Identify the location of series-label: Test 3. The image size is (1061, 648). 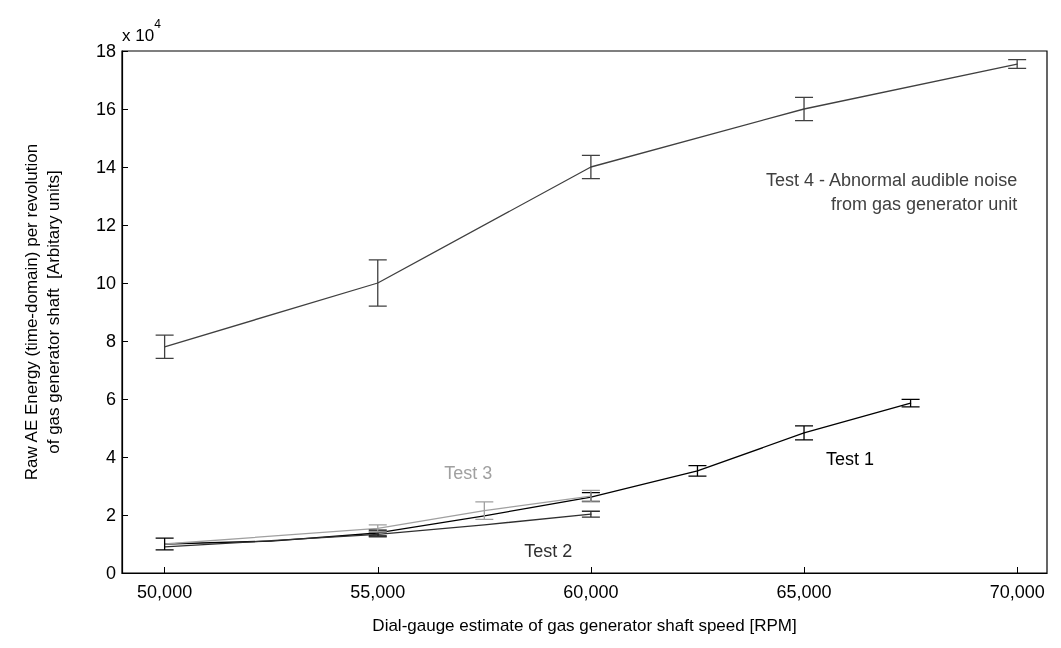
(468, 472).